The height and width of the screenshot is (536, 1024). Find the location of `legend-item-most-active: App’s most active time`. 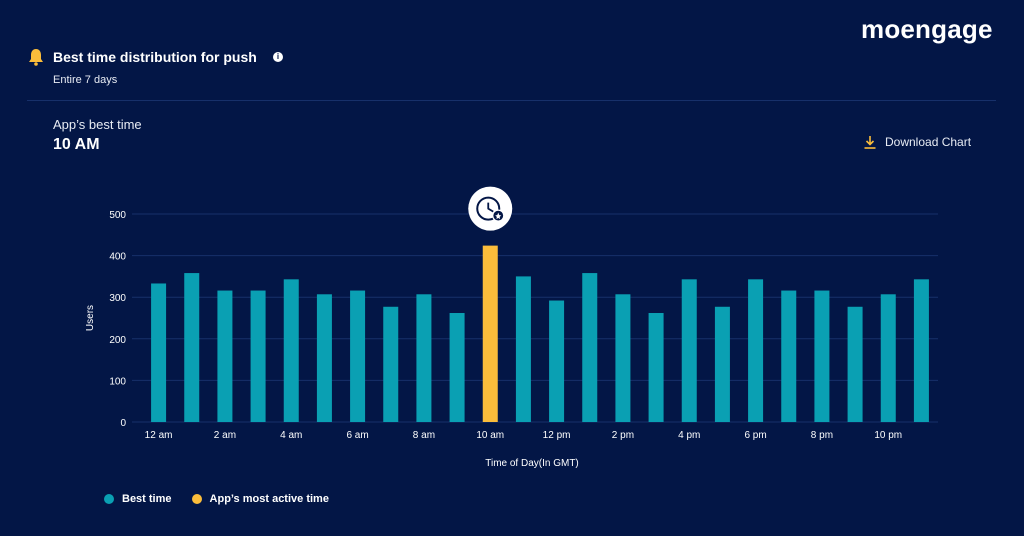

legend-item-most-active: App’s most active time is located at coordinates (260, 499).